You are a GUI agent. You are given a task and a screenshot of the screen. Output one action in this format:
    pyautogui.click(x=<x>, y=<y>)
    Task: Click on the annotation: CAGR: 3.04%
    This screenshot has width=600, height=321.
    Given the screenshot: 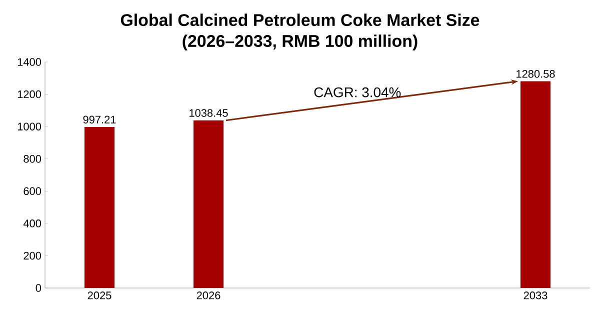 What is the action you would take?
    pyautogui.click(x=357, y=92)
    